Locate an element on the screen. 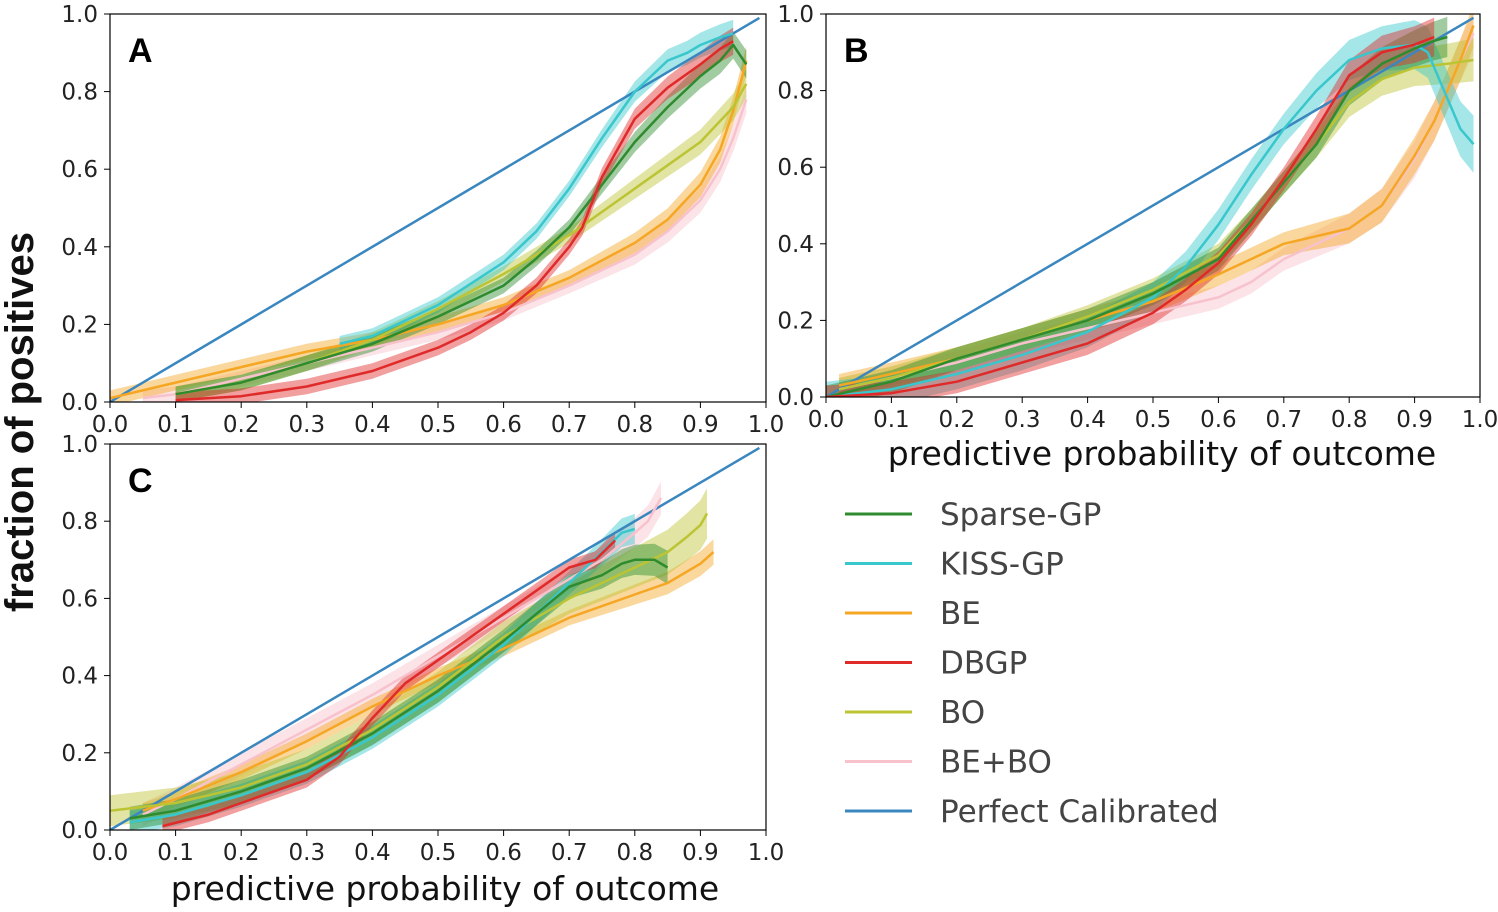 Image resolution: width=1498 pixels, height=912 pixels. line-be-plus-bo is located at coordinates (445, 249).